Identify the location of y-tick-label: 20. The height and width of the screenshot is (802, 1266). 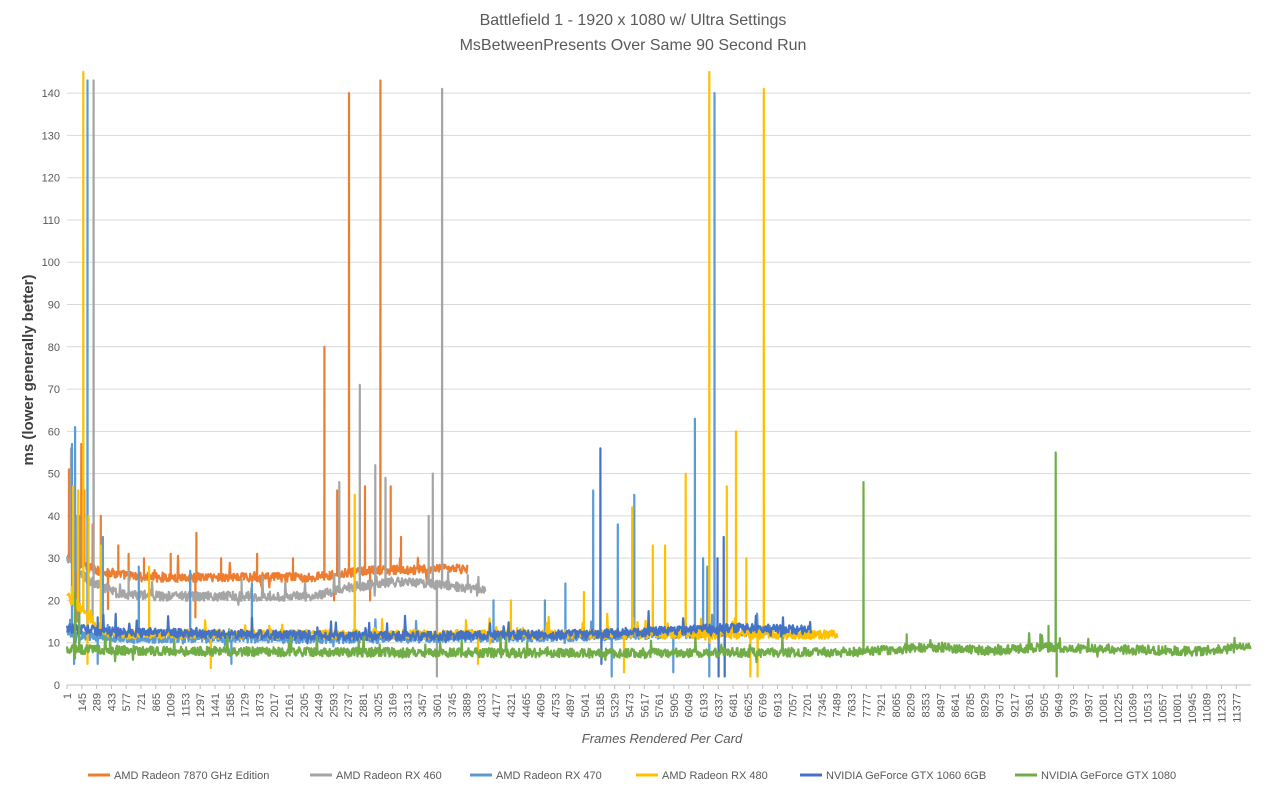
(54, 601).